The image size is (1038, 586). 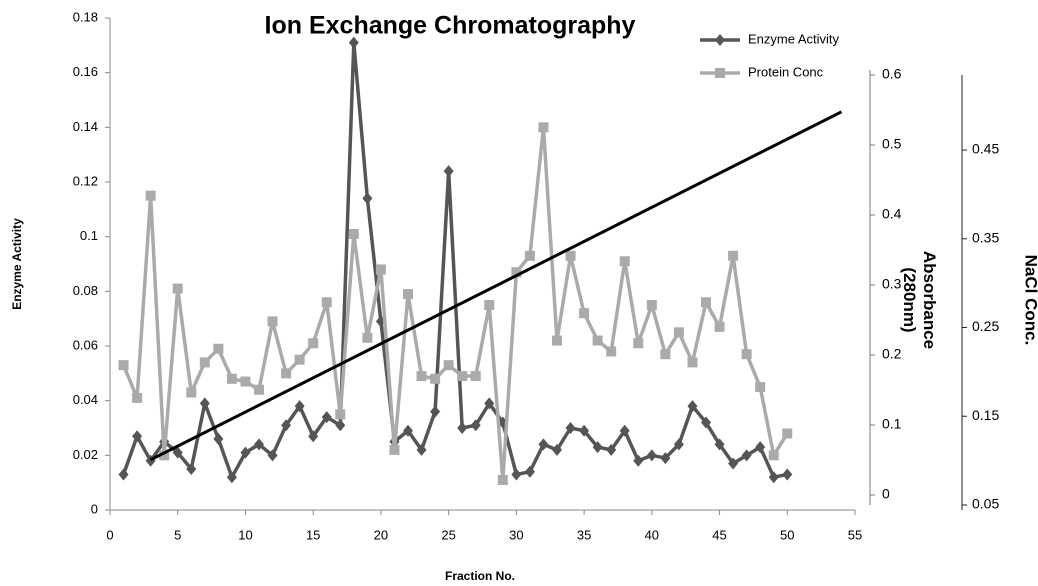 I want to click on legend-label: Enzyme Activity, so click(x=794, y=38).